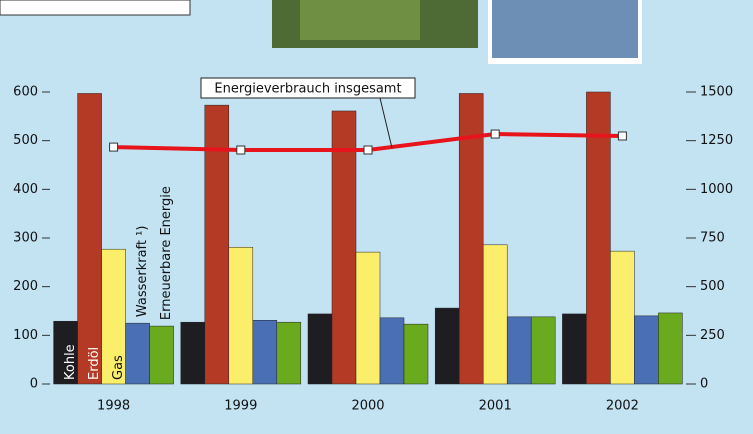 The image size is (753, 434). I want to click on legend-label: Erdöl, so click(94, 363).